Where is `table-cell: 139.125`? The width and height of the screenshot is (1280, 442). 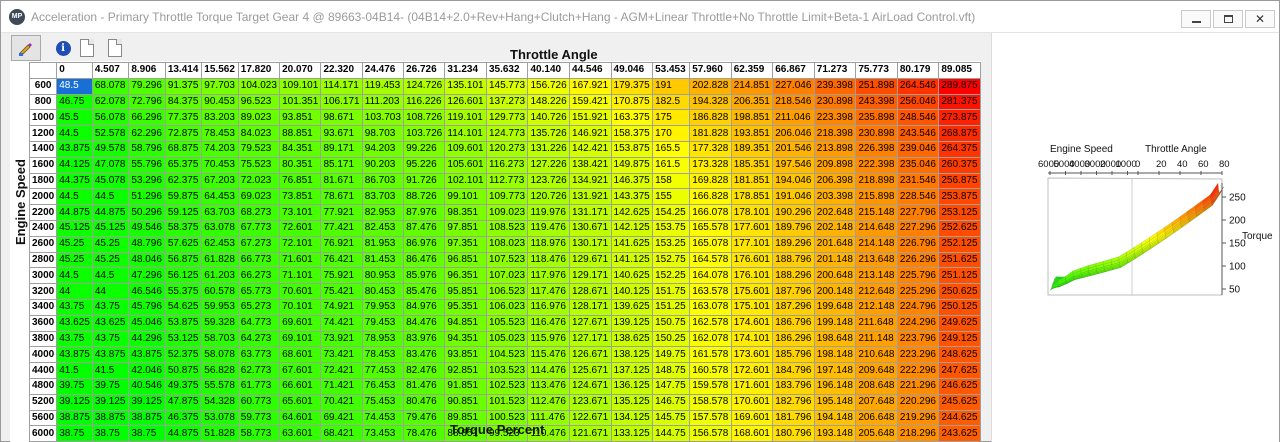
table-cell: 139.125 is located at coordinates (632, 323).